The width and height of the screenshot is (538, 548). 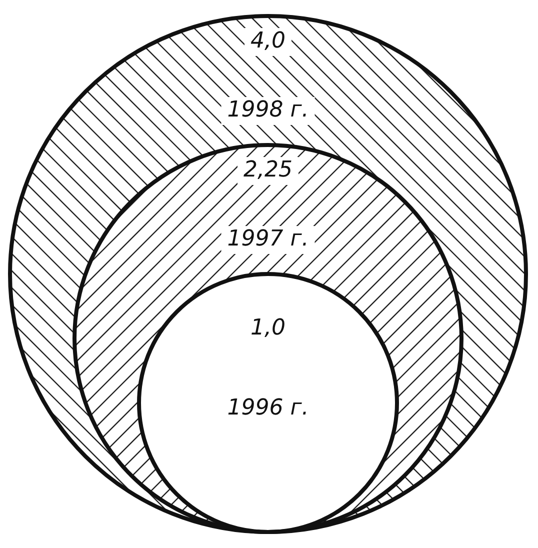 I want to click on data-label: 1,0, so click(x=268, y=328).